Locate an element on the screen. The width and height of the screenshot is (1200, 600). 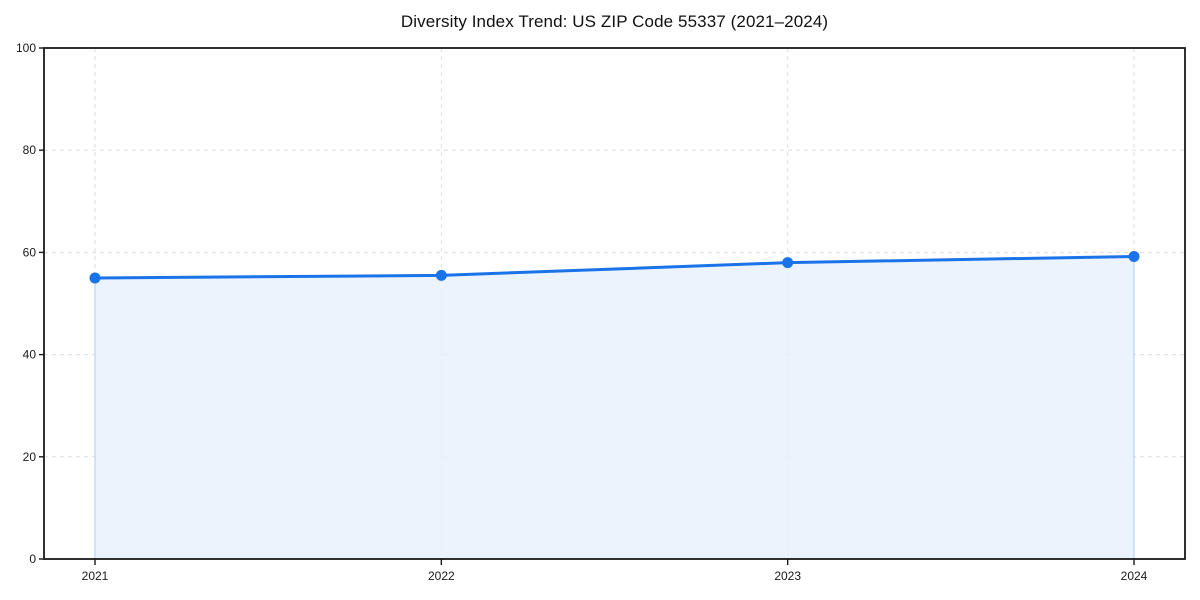
y-tick-label: 80 is located at coordinates (30, 150).